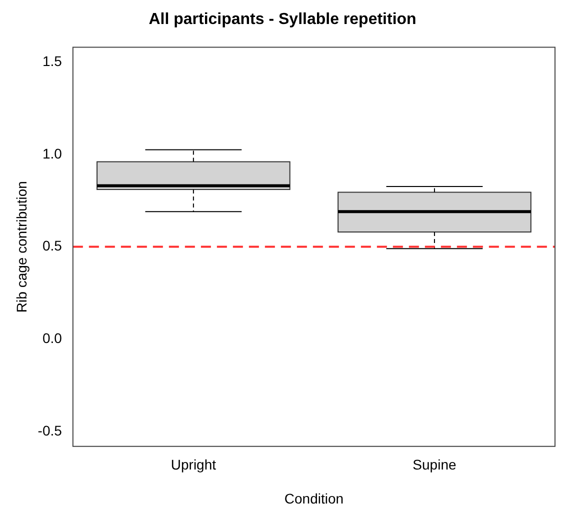  I want to click on x-tick-label: Supine, so click(434, 464).